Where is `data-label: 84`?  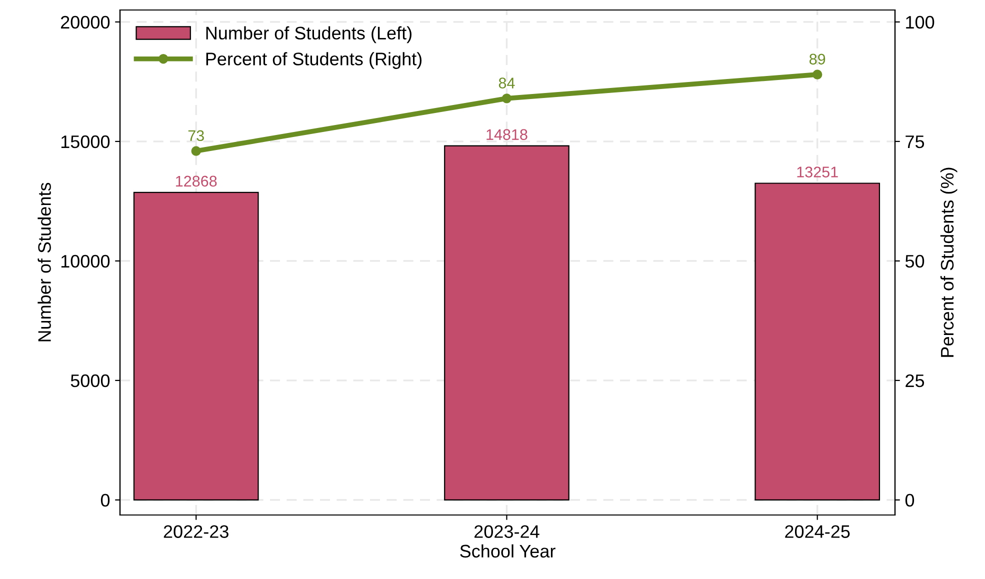 data-label: 84 is located at coordinates (506, 83).